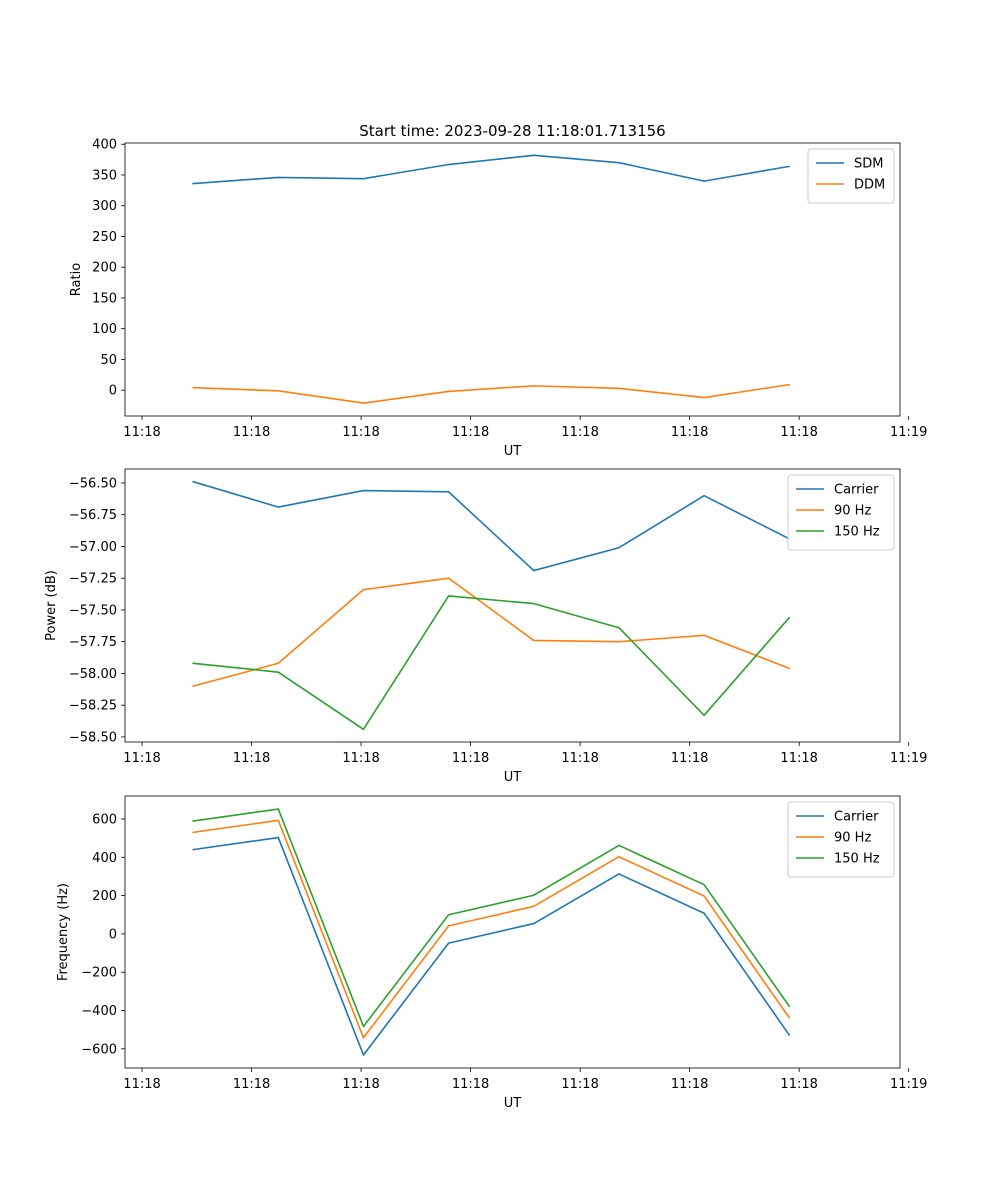  I want to click on y-axis-label: Ratio, so click(76, 279).